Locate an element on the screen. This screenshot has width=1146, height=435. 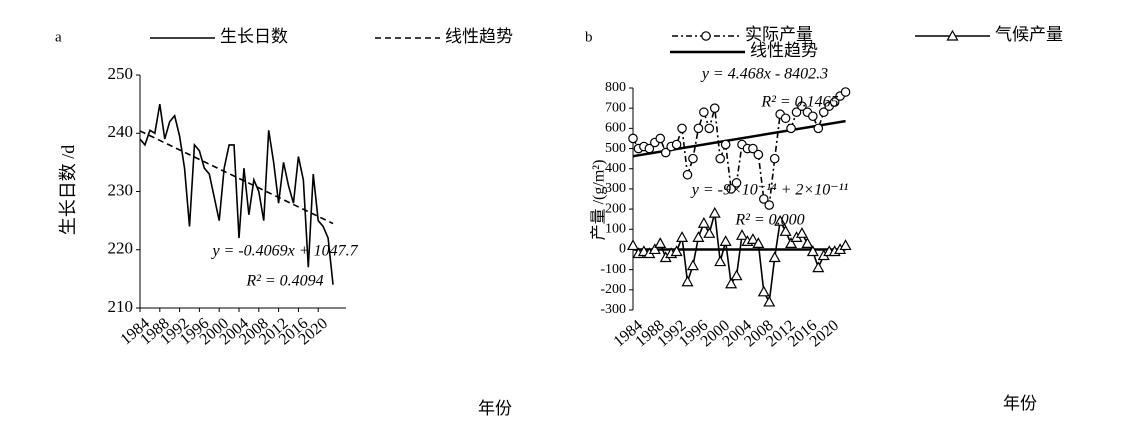
y-axis-title: 产量 /(g/m²) is located at coordinates (599, 200).